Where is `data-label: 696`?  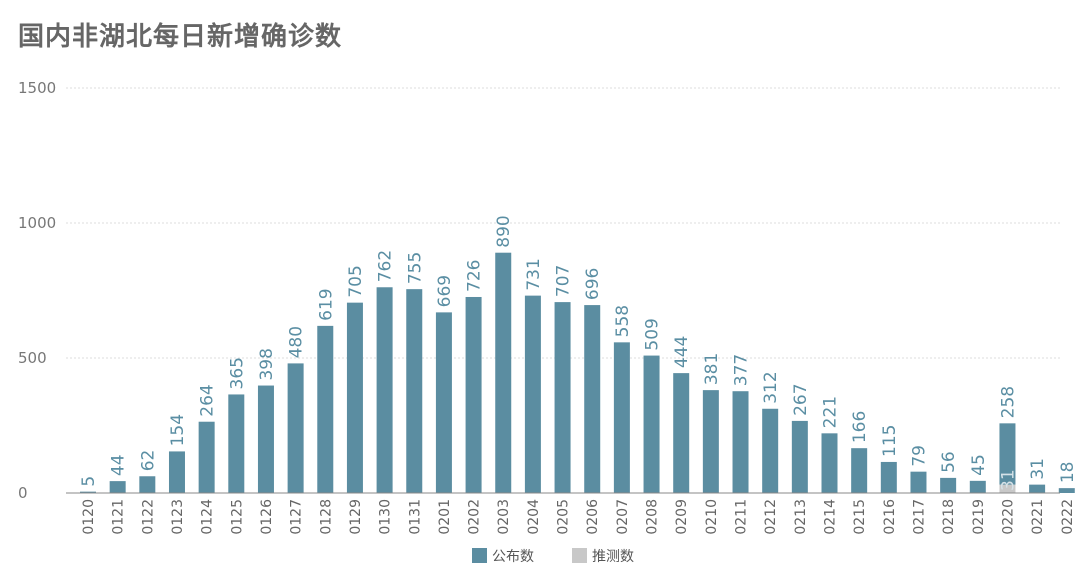
data-label: 696 is located at coordinates (593, 284).